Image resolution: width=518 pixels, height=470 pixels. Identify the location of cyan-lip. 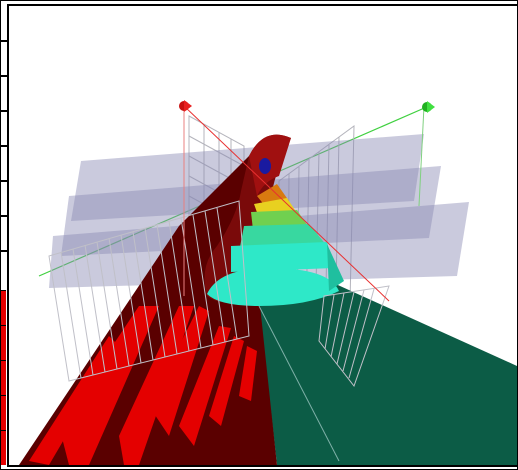
(273, 287).